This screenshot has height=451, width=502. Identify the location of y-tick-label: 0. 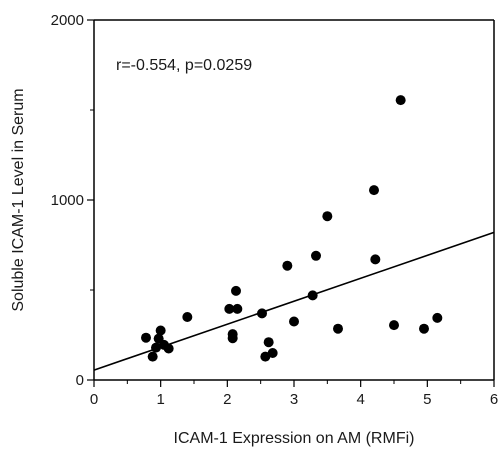
(80, 380).